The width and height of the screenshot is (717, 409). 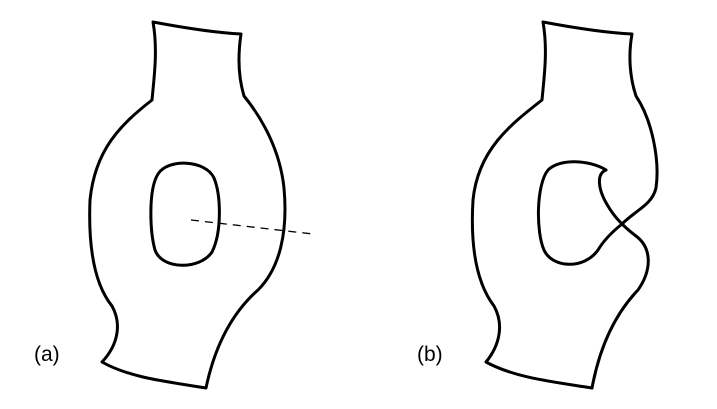 I want to click on panel-a-label: (a), so click(x=47, y=354).